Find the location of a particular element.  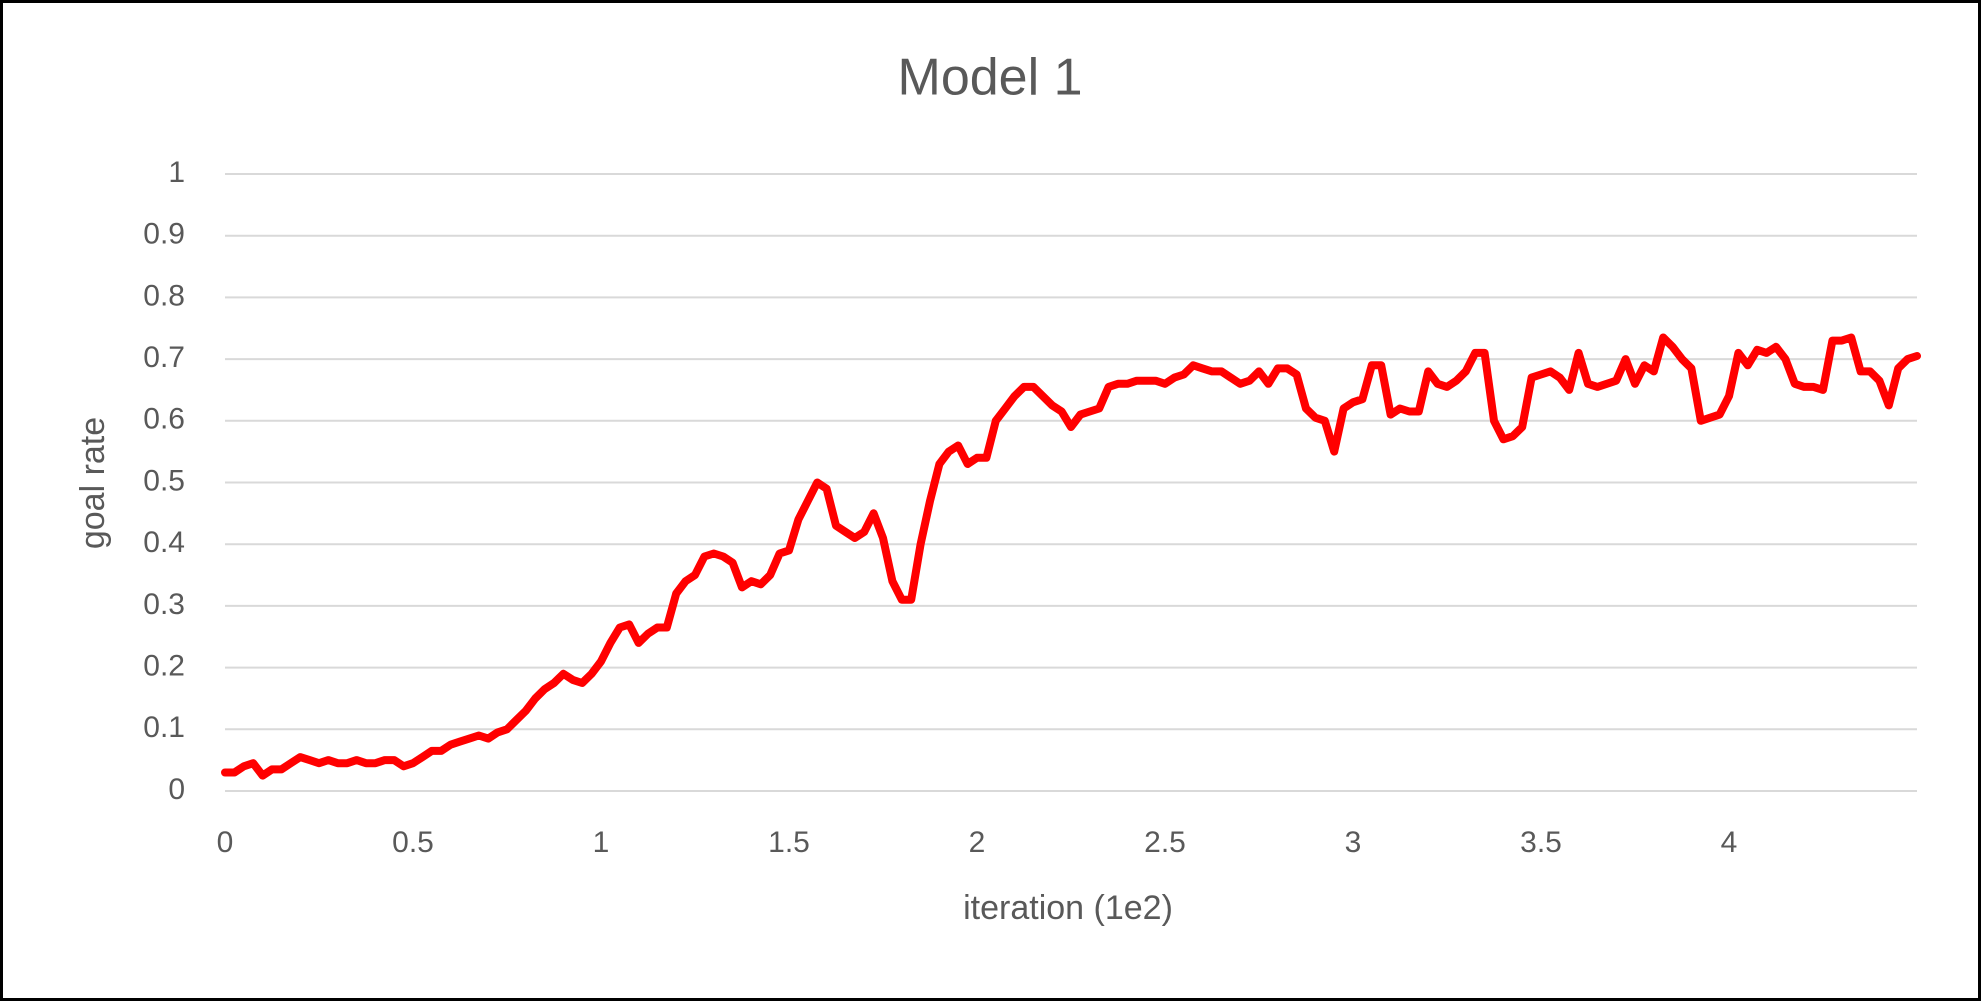

y-tick-label: 0.1 is located at coordinates (164, 727).